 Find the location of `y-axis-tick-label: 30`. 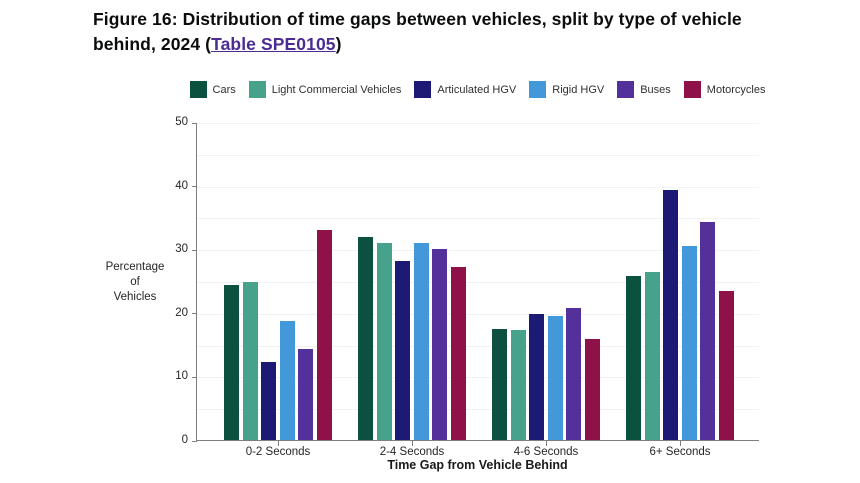

y-axis-tick-label: 30 is located at coordinates (181, 249).